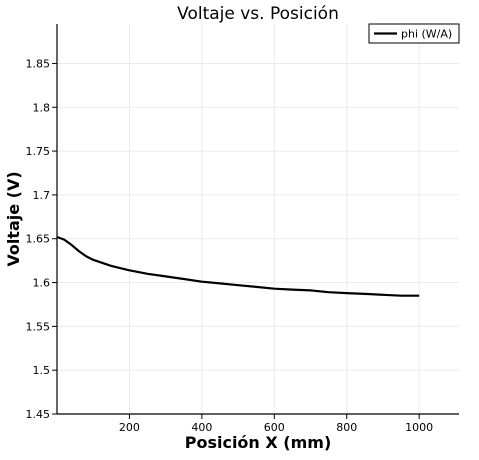 The width and height of the screenshot is (479, 460). I want to click on y-tick-label: 1.7, so click(42, 195).